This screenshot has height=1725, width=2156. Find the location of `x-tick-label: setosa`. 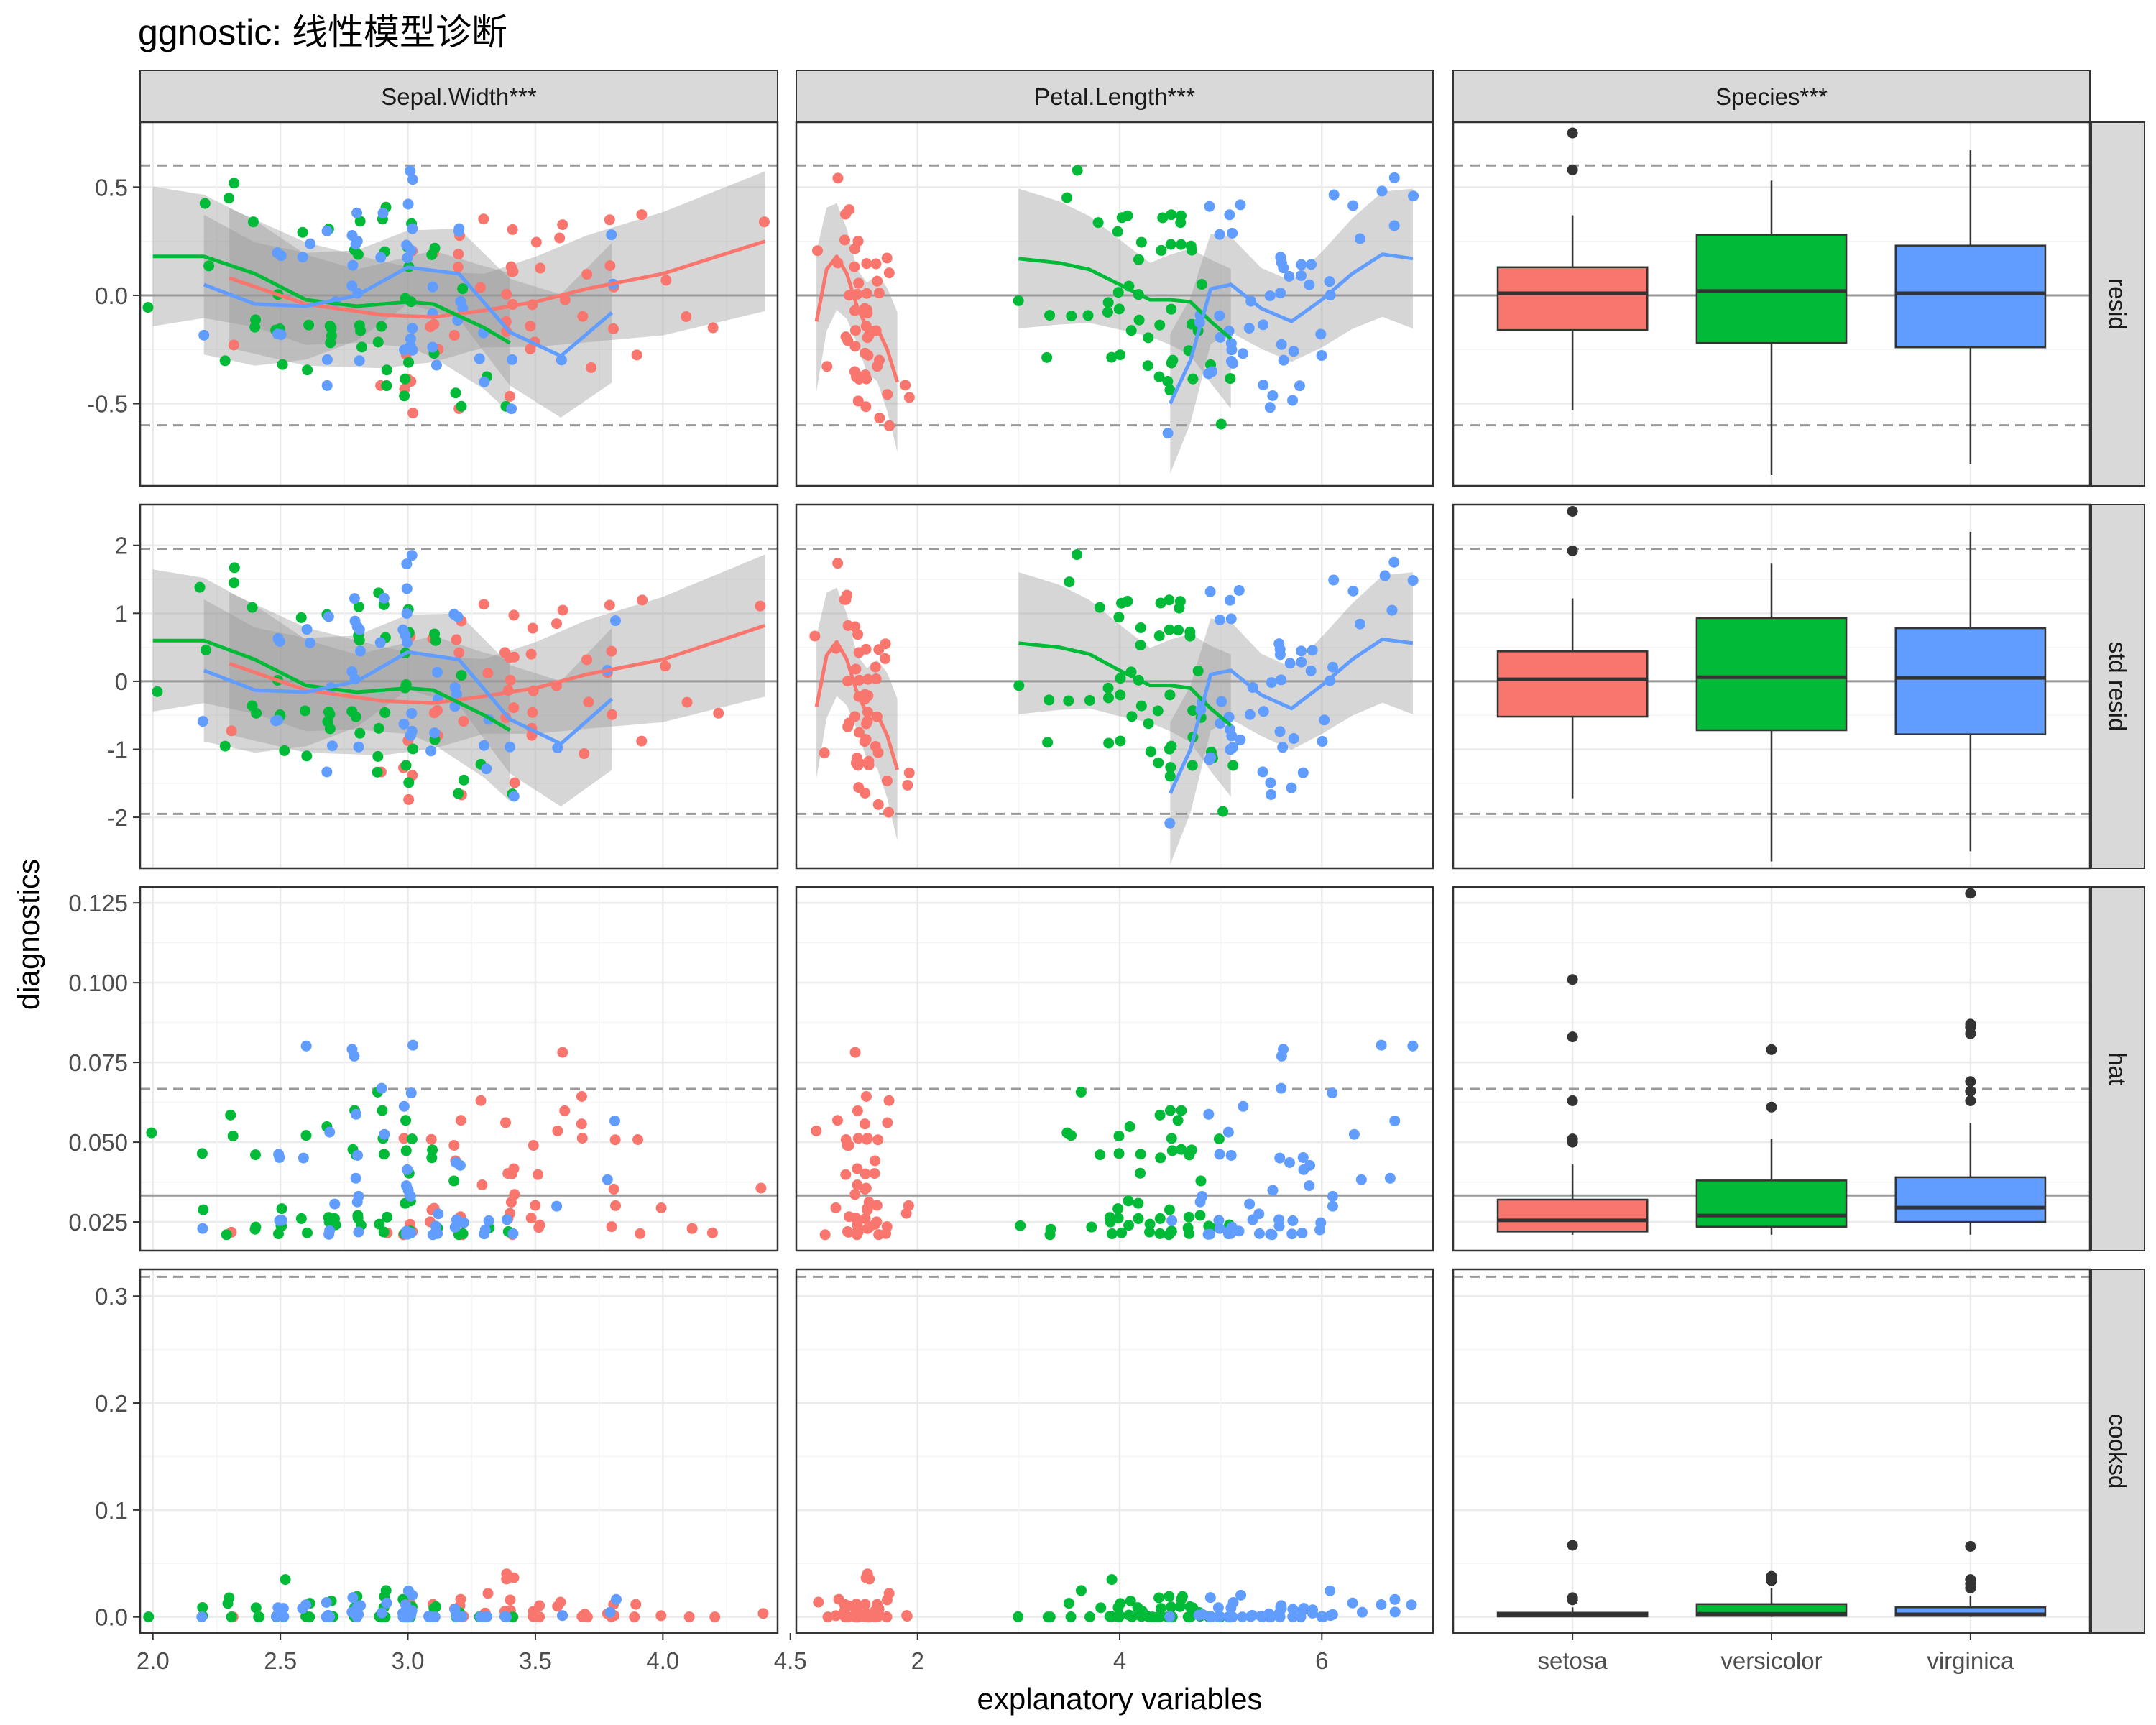

x-tick-label: setosa is located at coordinates (1573, 1660).